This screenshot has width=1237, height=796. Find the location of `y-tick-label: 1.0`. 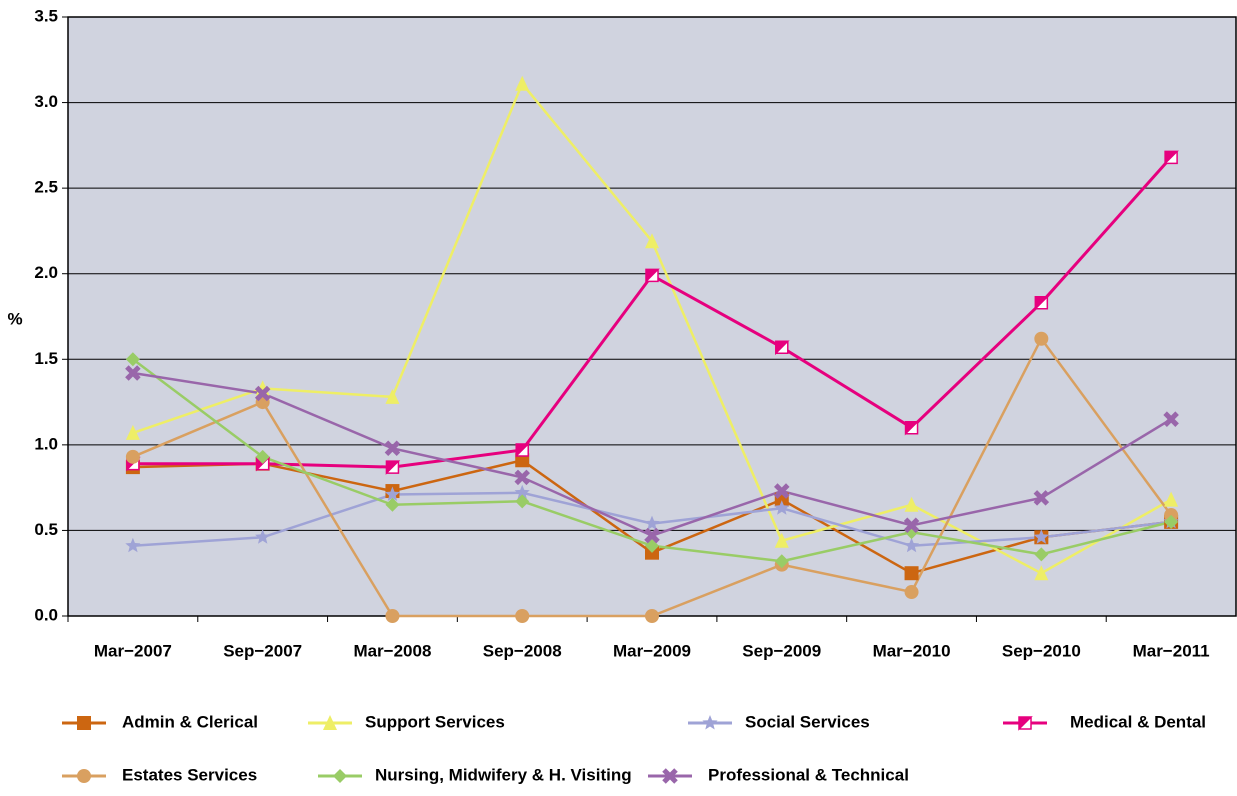

y-tick-label: 1.0 is located at coordinates (46, 443).